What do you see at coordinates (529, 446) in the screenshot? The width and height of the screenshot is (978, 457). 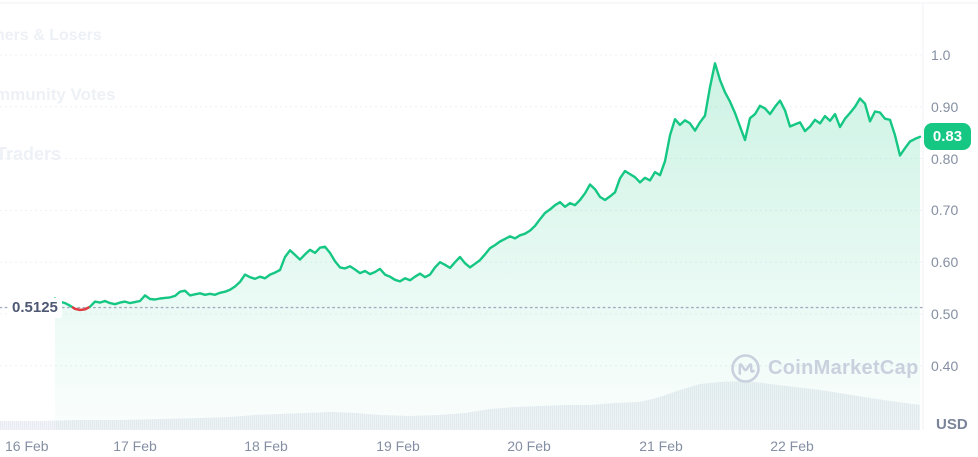 I see `x-axis-label: 20 Feb` at bounding box center [529, 446].